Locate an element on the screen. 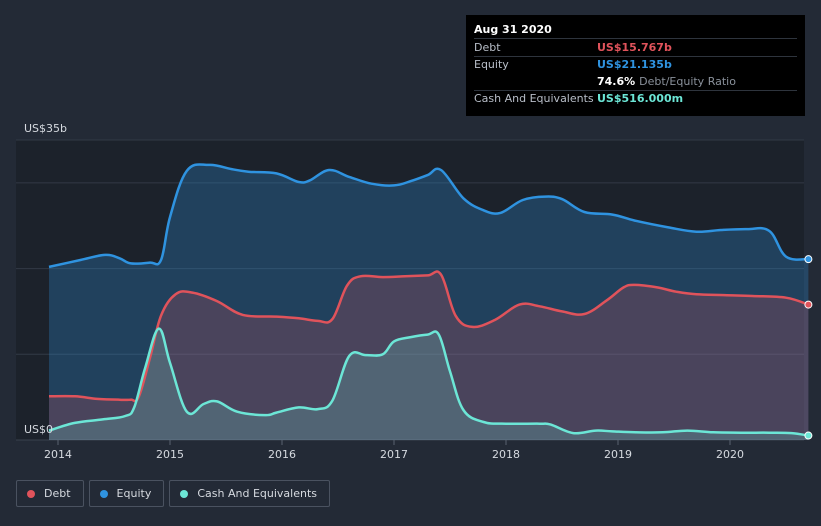 This screenshot has height=526, width=821. x-tick-label: 2014 is located at coordinates (58, 454).